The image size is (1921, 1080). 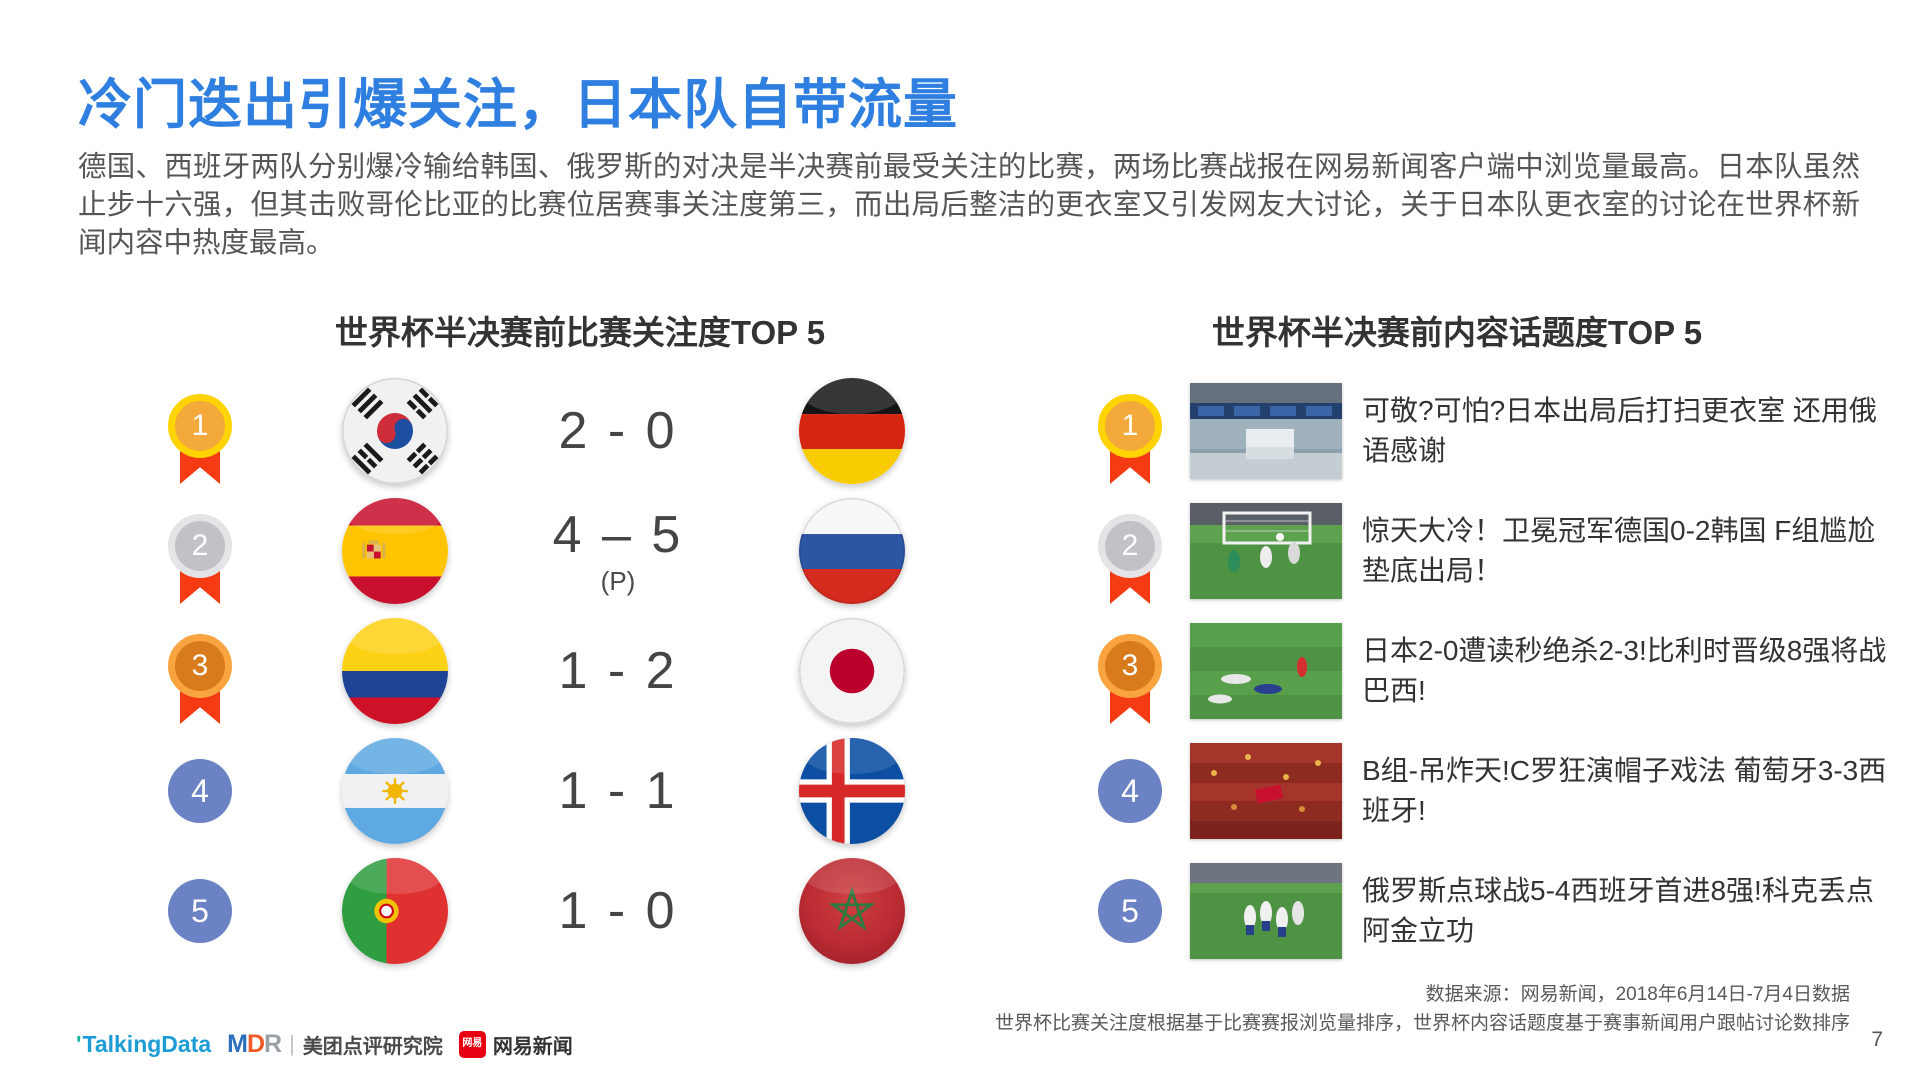 I want to click on meituan-dianping-research-logo: MDR | 美团点评研究院, so click(x=335, y=1044).